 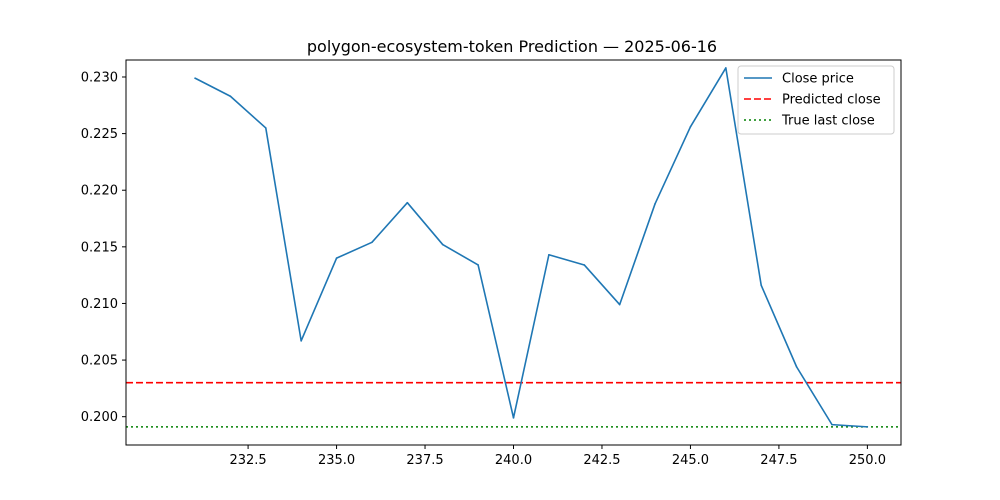 What do you see at coordinates (818, 79) in the screenshot?
I see `legend-label: Close price` at bounding box center [818, 79].